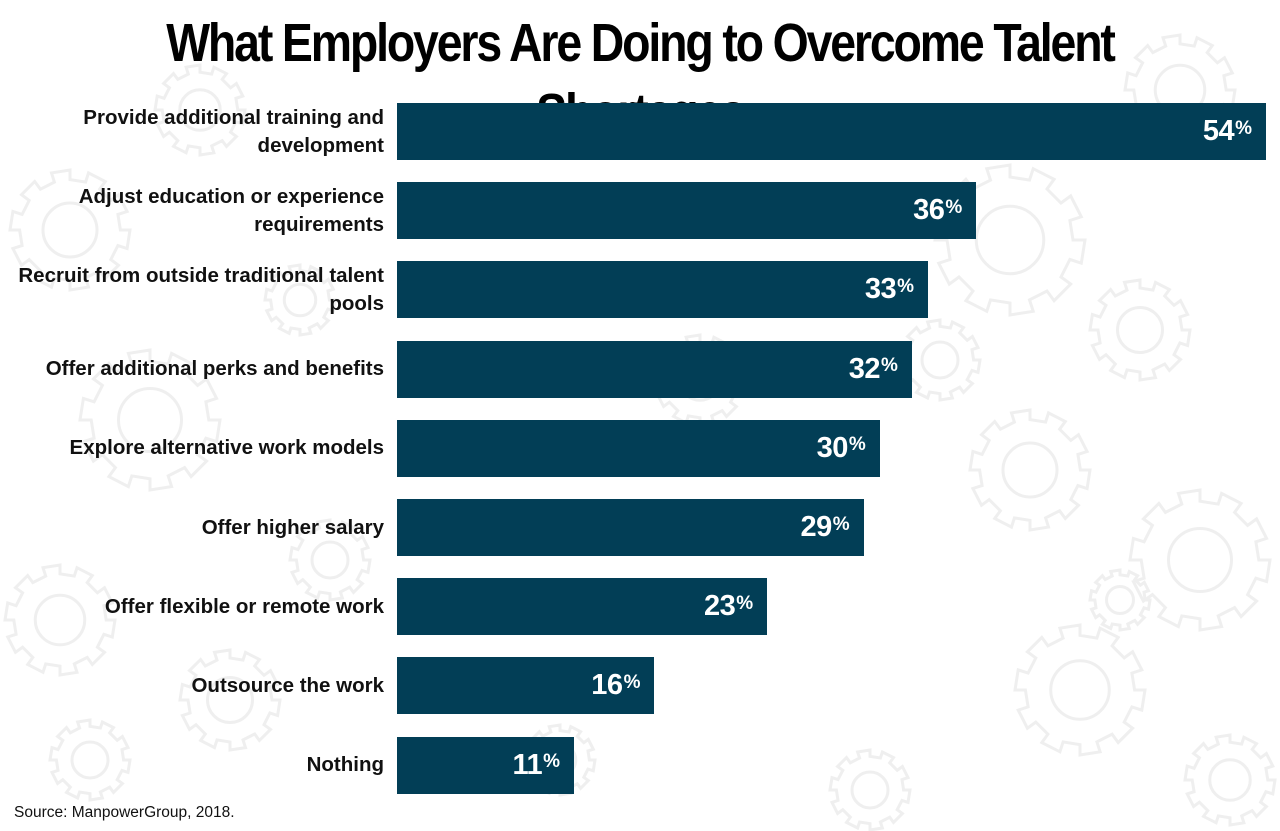  Describe the element at coordinates (880, 289) in the screenshot. I see `bar-value-number: 33` at that location.